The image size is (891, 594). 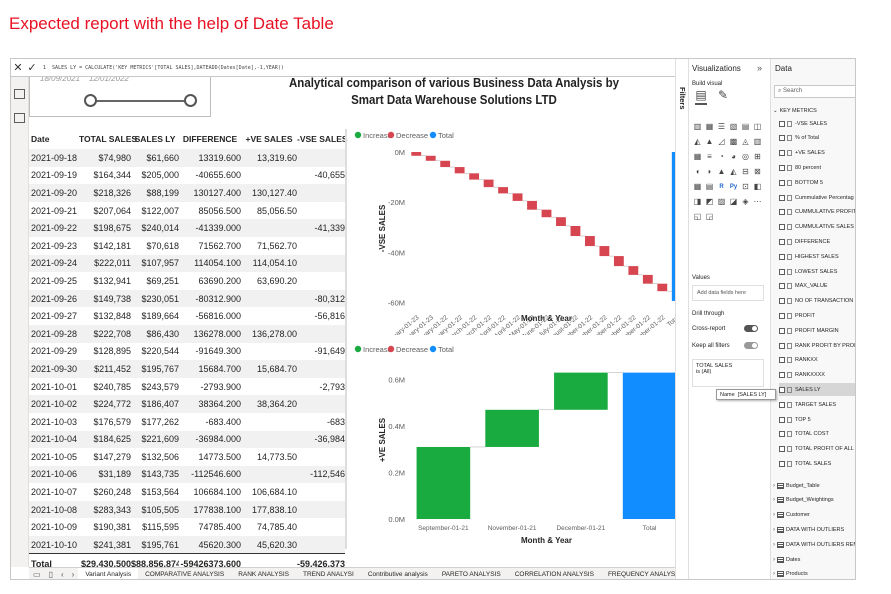 I want to click on slicer-track, so click(x=140, y=101).